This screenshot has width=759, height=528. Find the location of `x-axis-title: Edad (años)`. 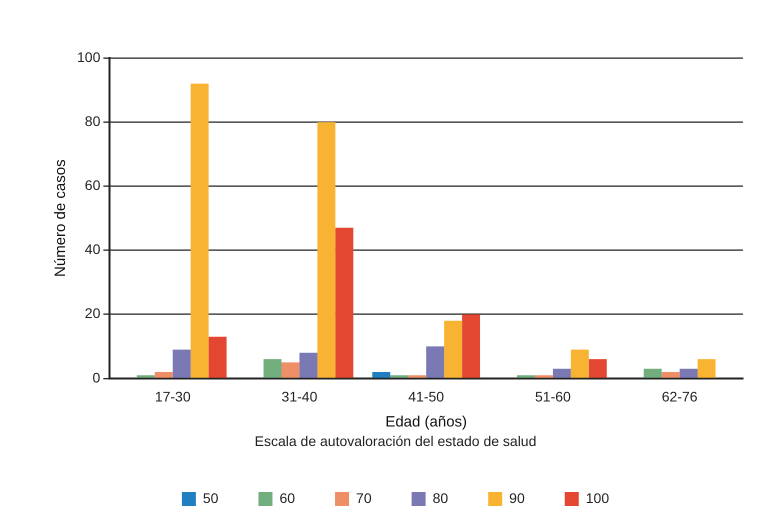

x-axis-title: Edad (años) is located at coordinates (426, 421).